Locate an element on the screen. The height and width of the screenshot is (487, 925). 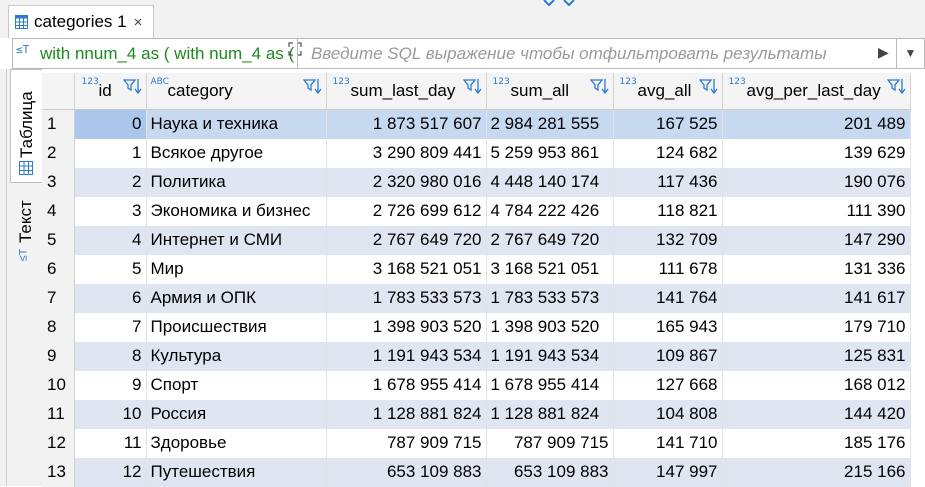
cell-sum-all: 4 448 140 174 is located at coordinates (550, 182).